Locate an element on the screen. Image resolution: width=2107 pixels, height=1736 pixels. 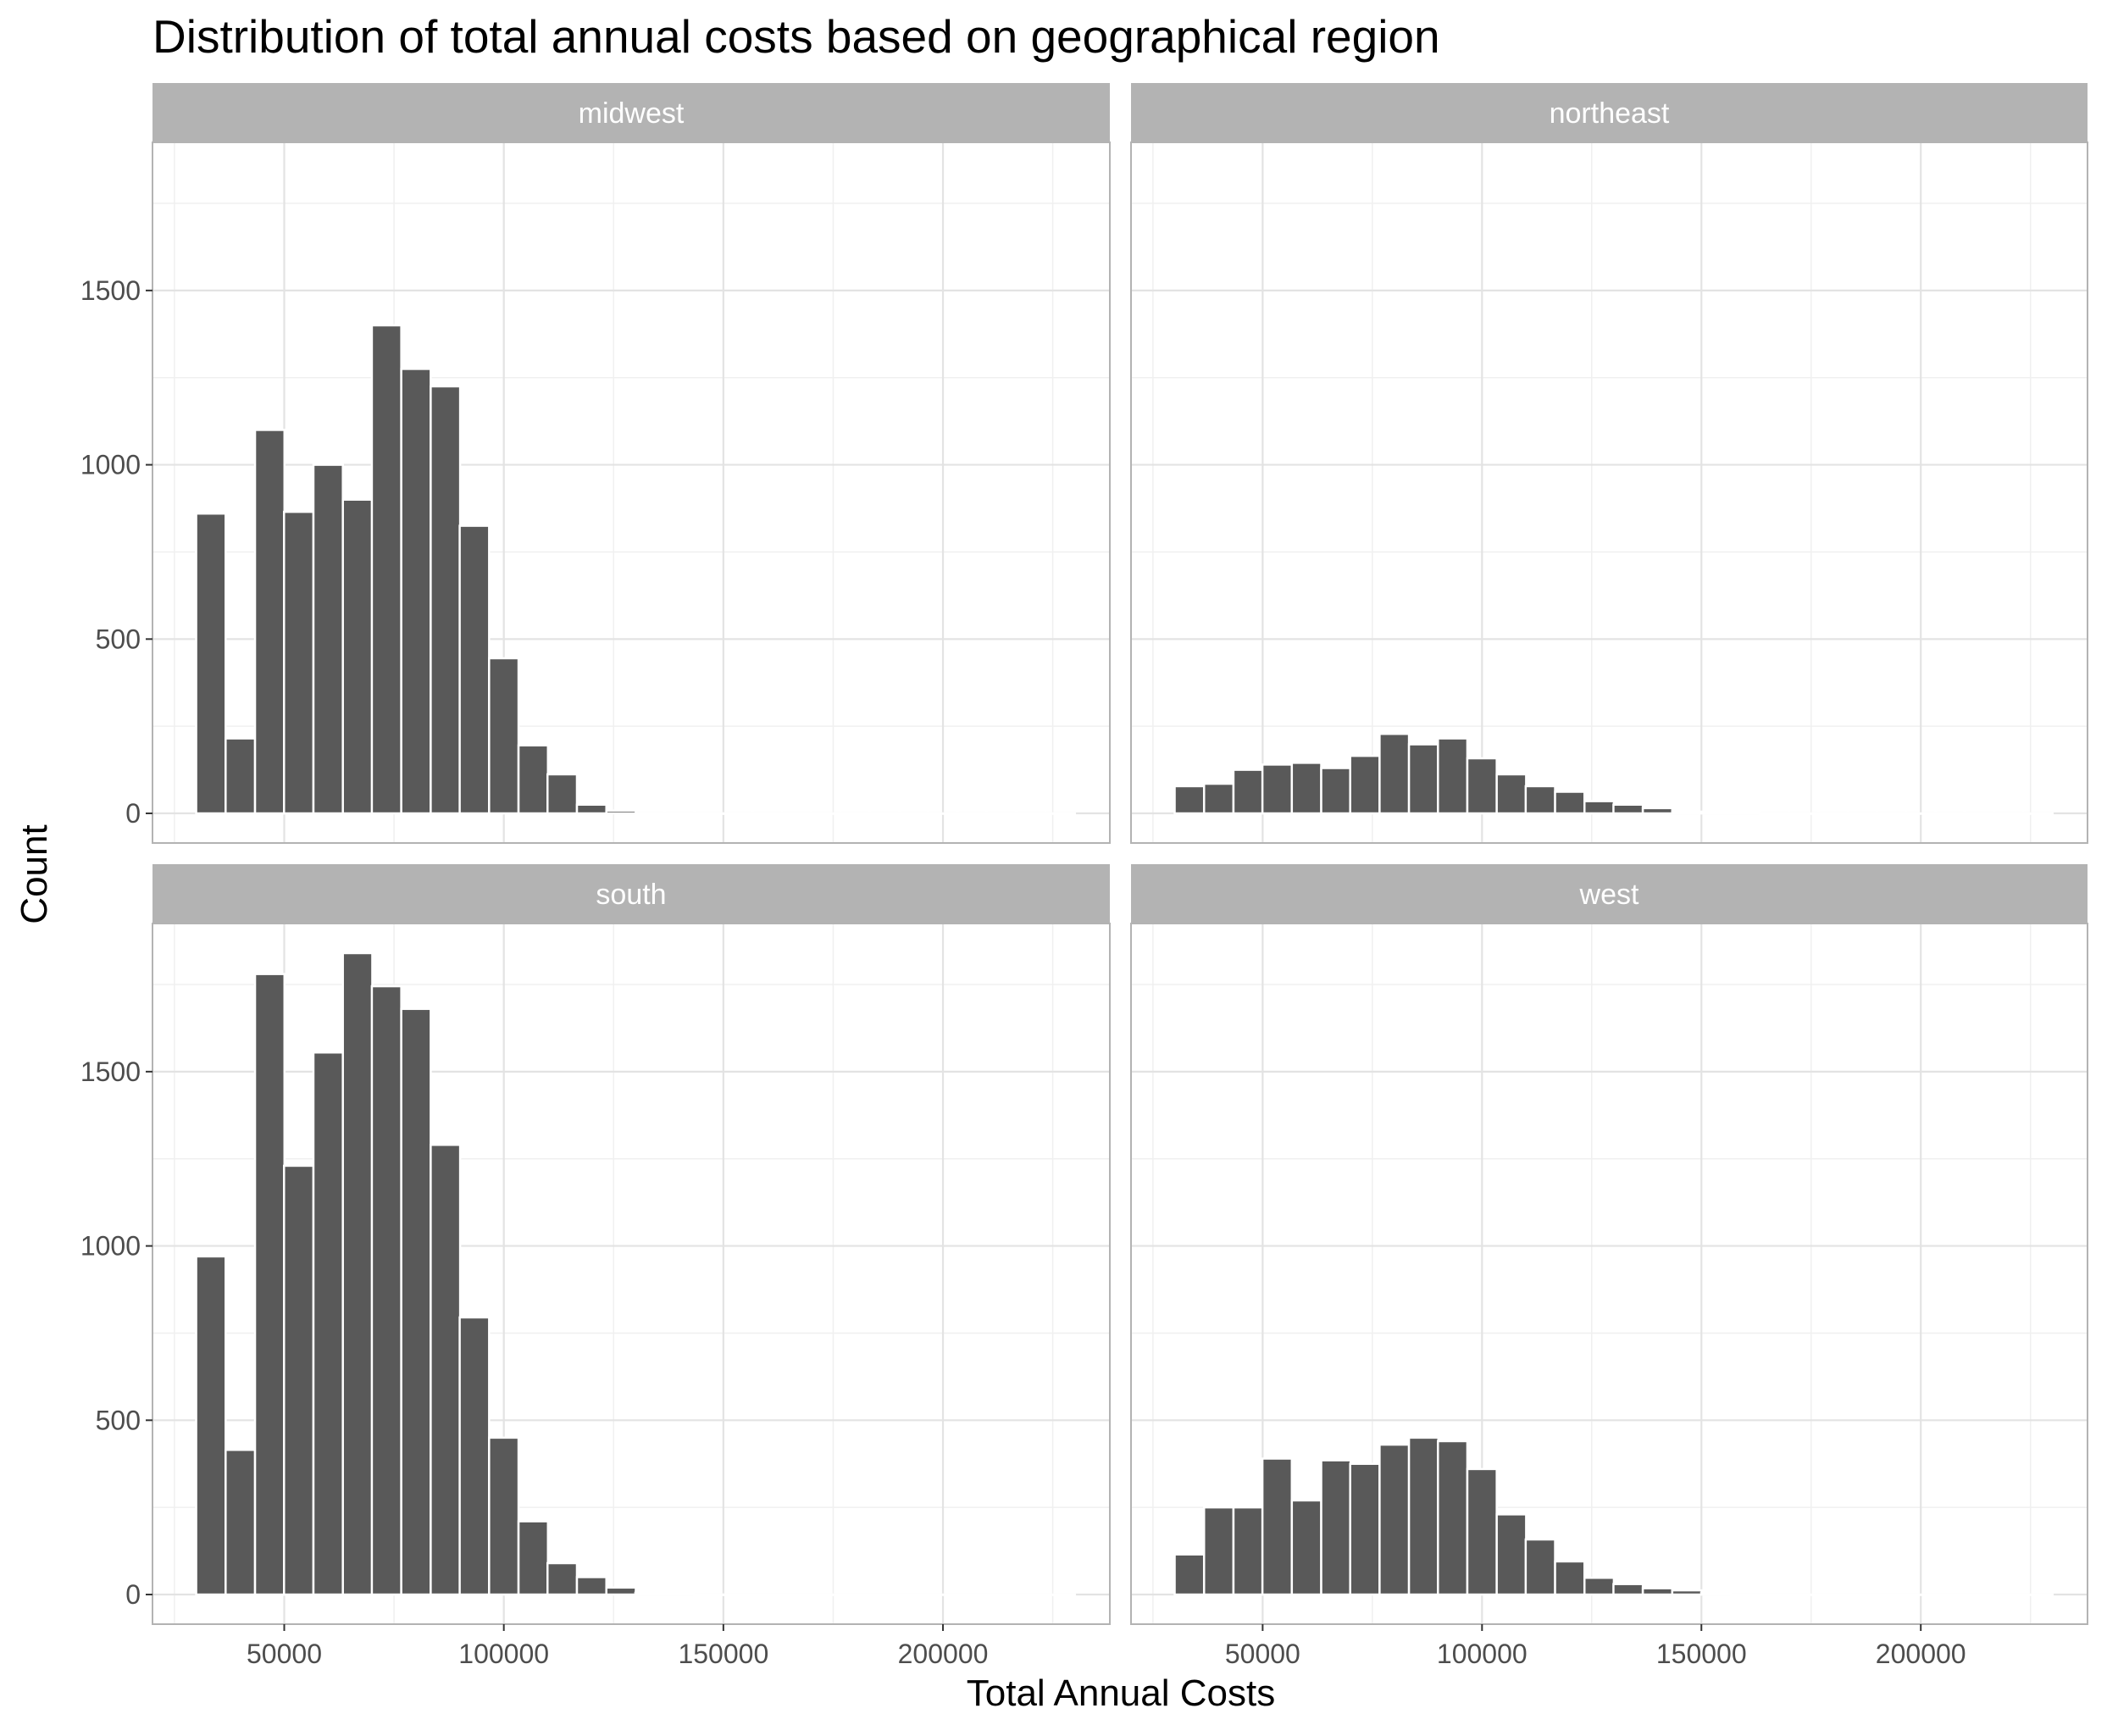
x-tick-label: 150000 is located at coordinates (1701, 1654).